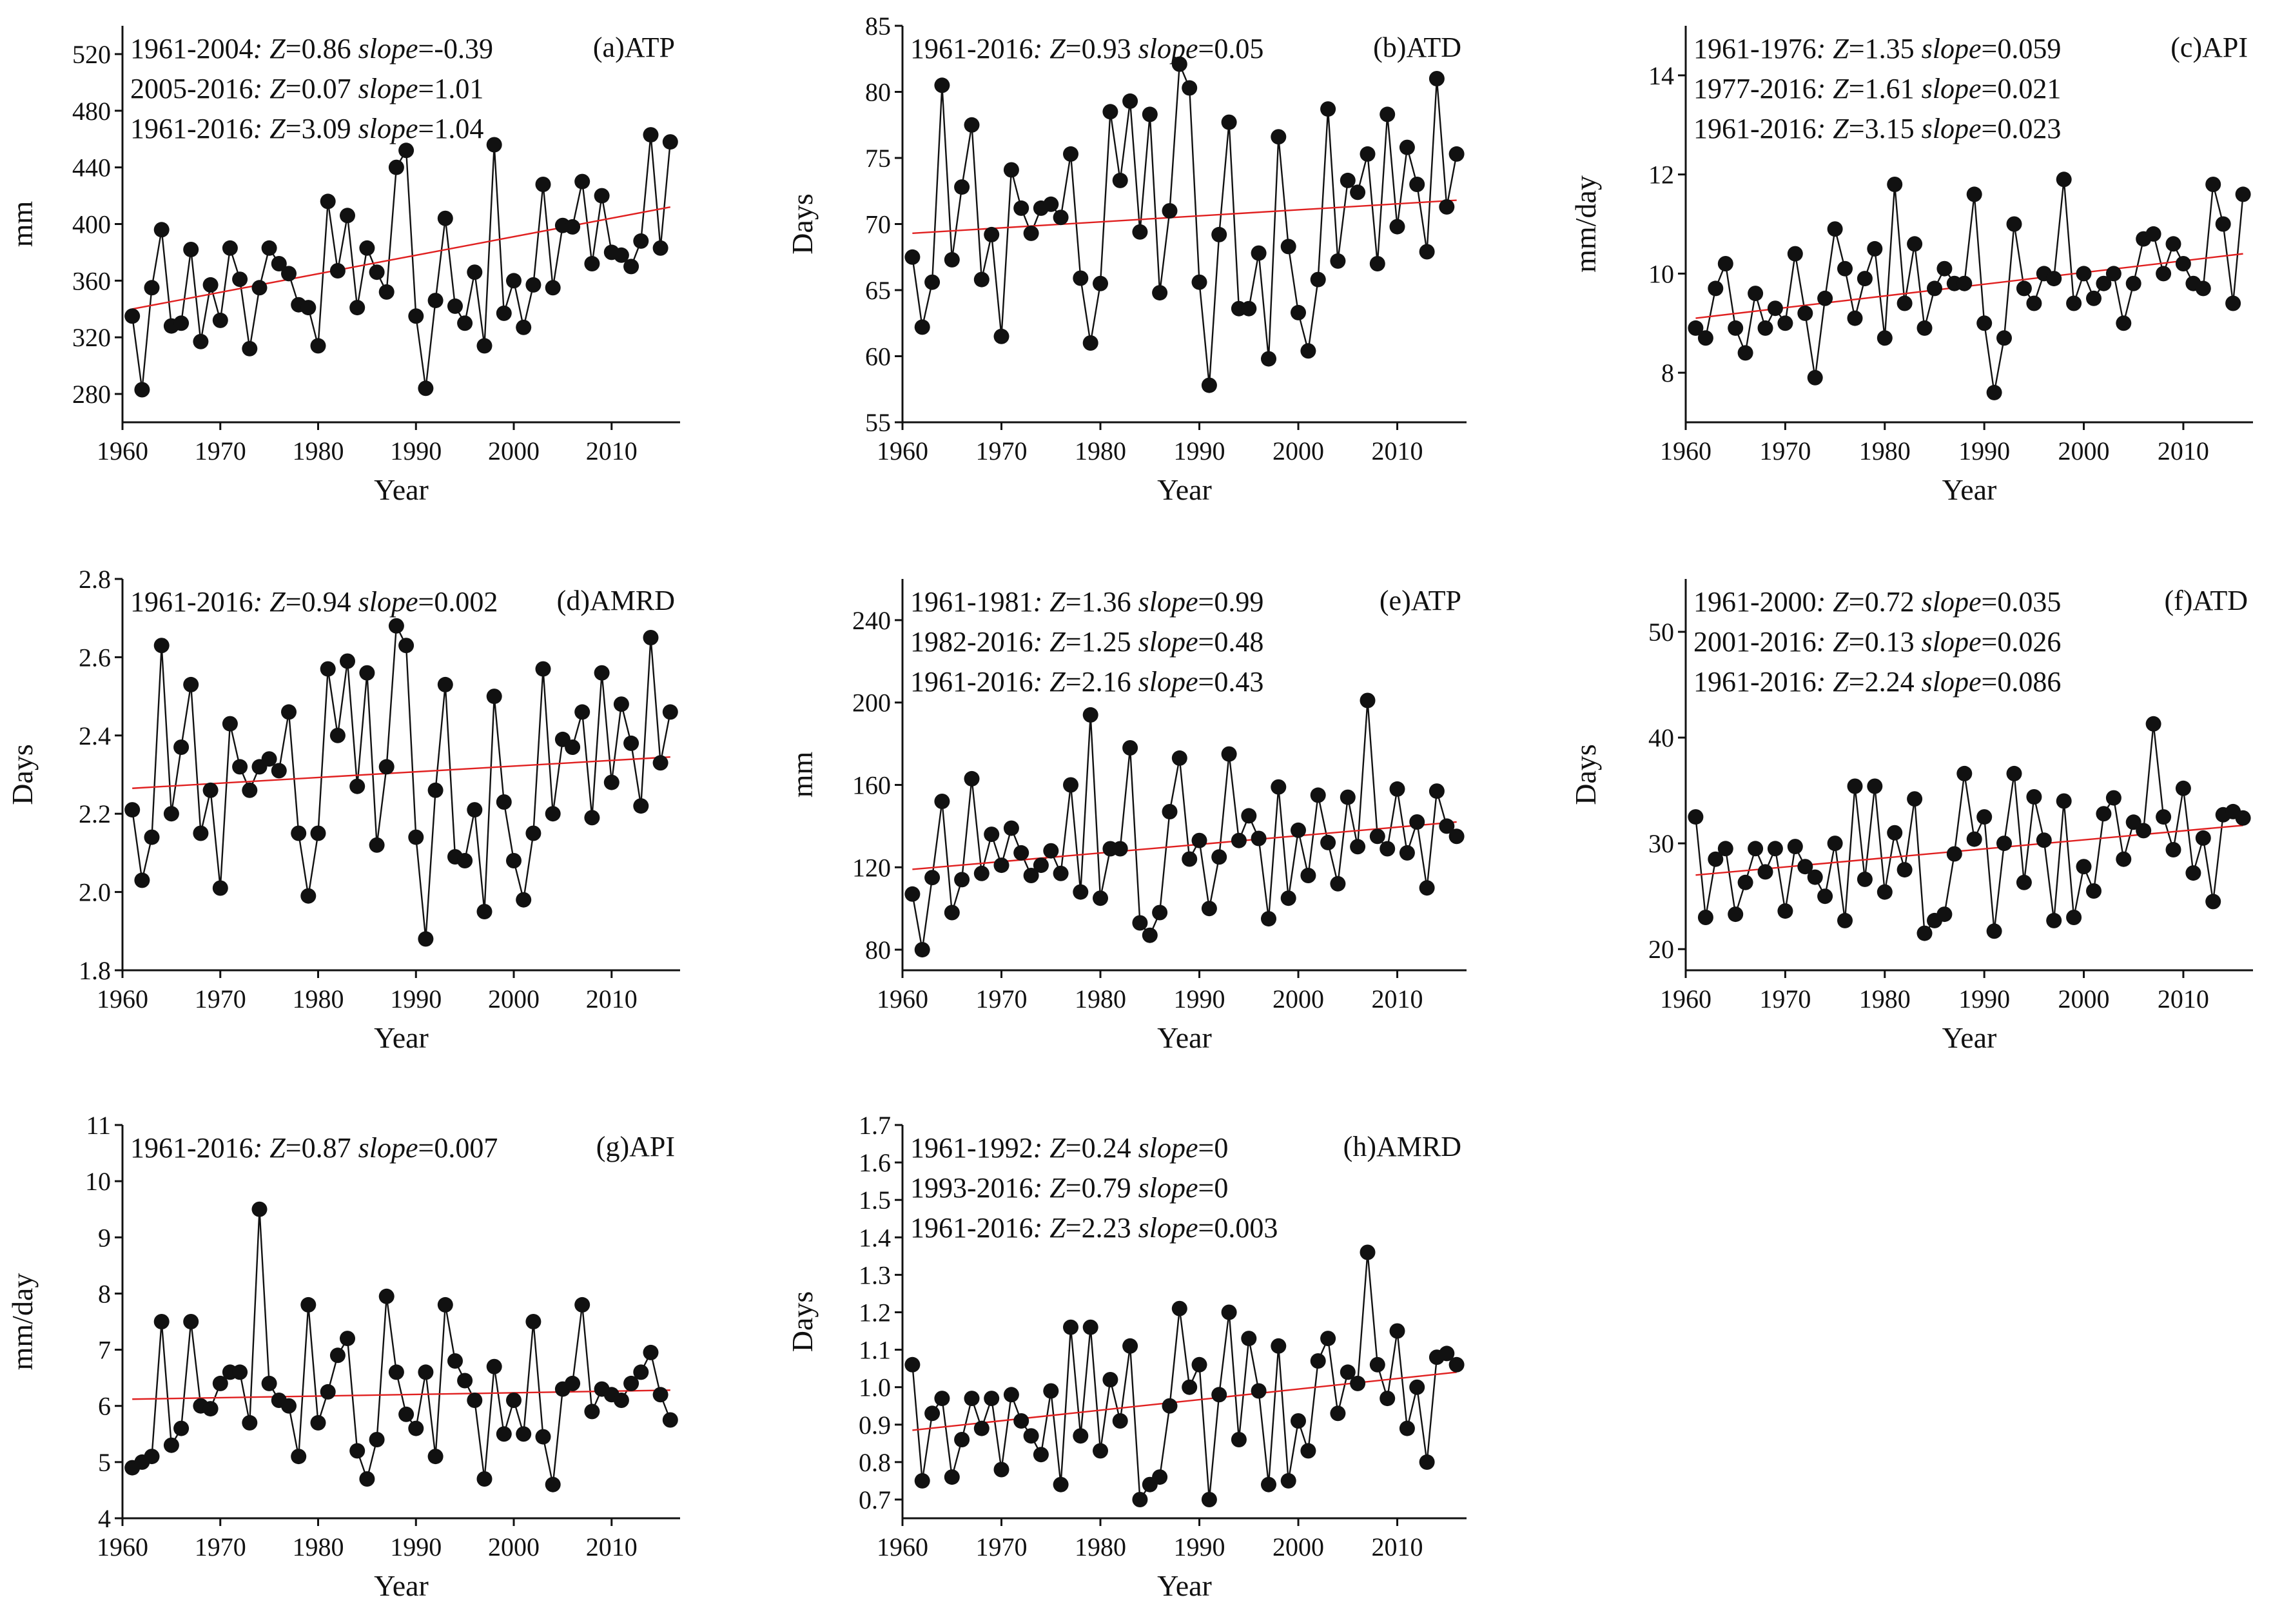 The image size is (2282, 1624). Describe the element at coordinates (314, 602) in the screenshot. I see `stat-annotation: 1961-2016: Z=0.94 slope=0.002` at that location.